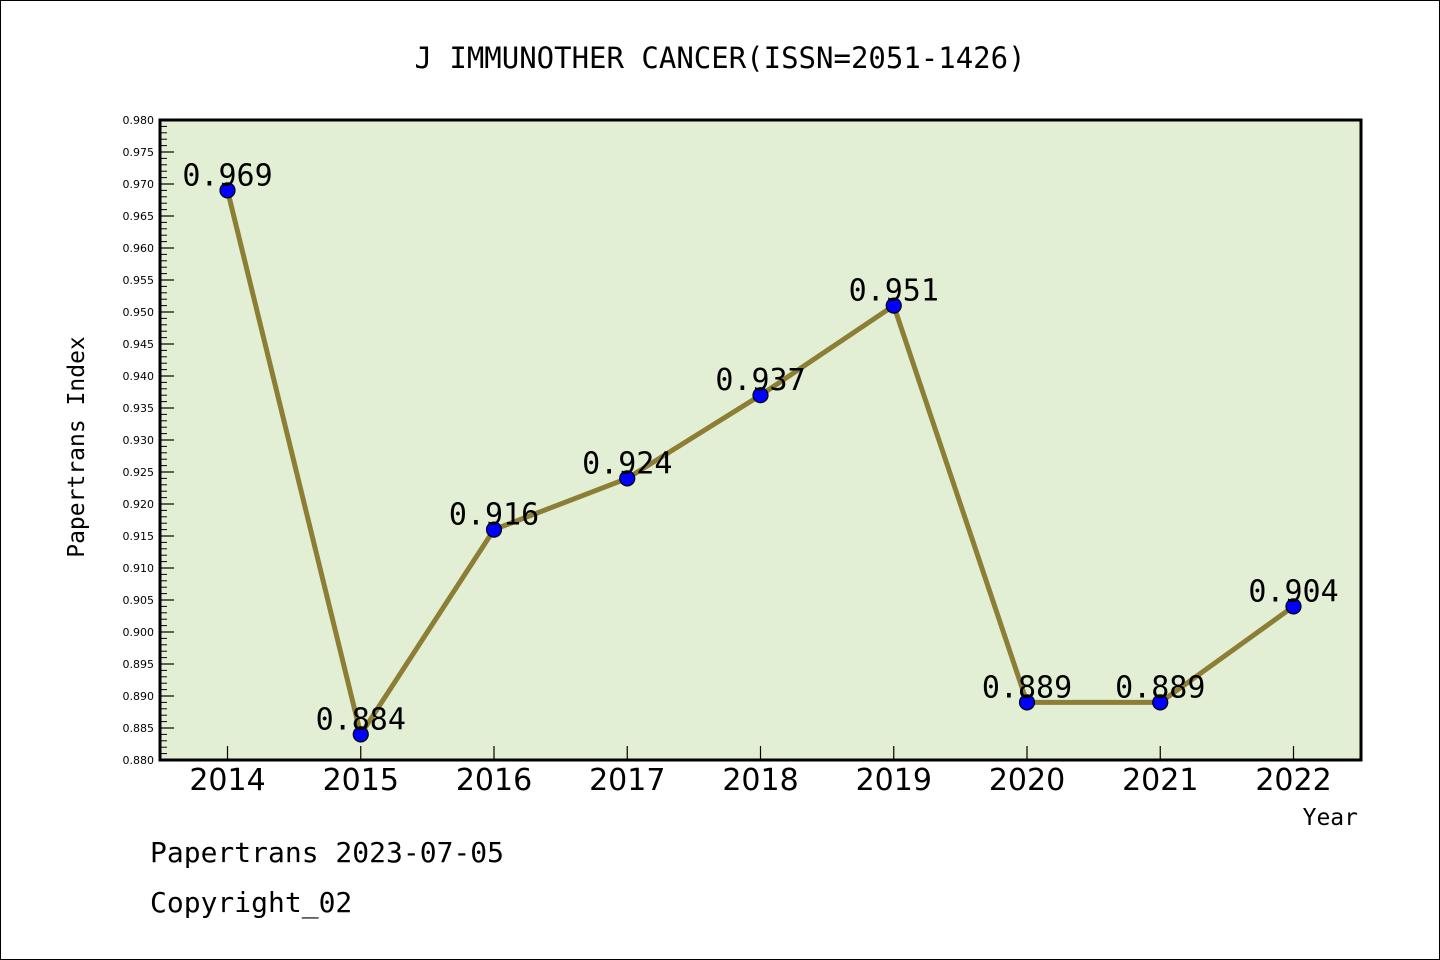 Image resolution: width=1440 pixels, height=960 pixels. What do you see at coordinates (139, 568) in the screenshot?
I see `y-tick-label: 0.910` at bounding box center [139, 568].